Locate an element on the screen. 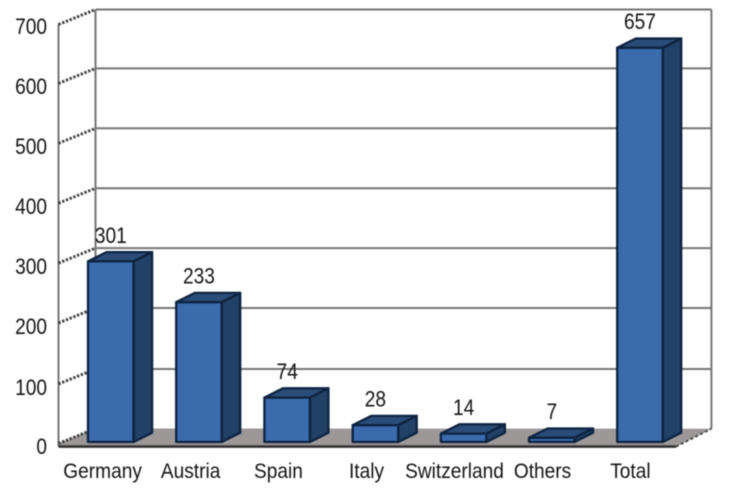 This screenshot has height=488, width=737. svg-text: 400 is located at coordinates (31, 206).